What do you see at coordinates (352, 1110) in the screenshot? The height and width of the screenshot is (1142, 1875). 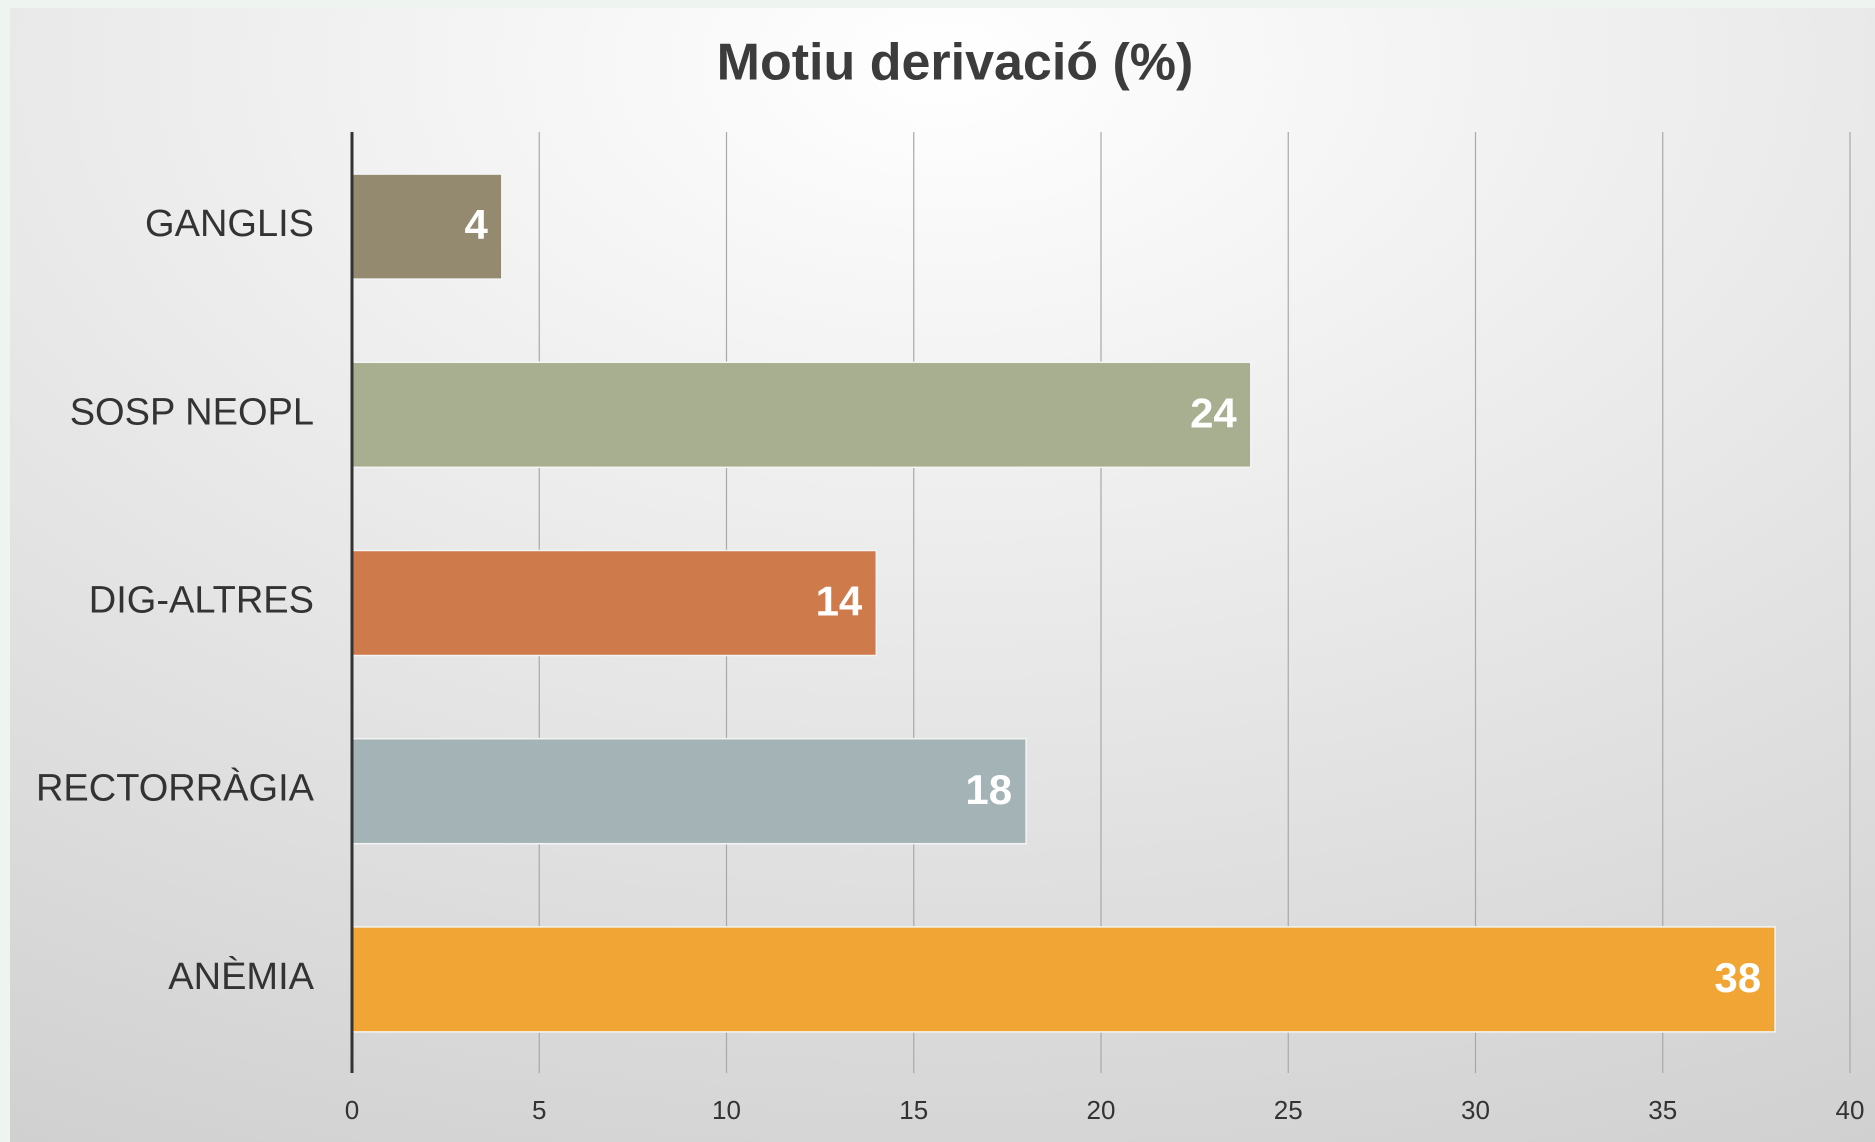 I see `x-tick-label: 0` at bounding box center [352, 1110].